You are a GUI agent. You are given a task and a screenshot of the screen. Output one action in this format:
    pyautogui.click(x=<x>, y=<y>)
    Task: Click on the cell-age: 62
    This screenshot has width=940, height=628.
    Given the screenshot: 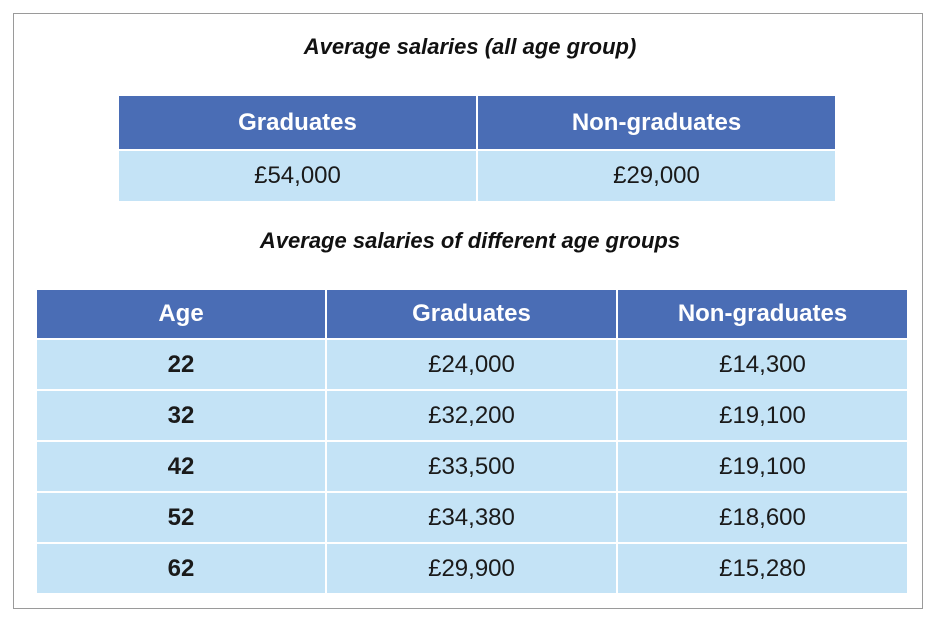 What is the action you would take?
    pyautogui.click(x=181, y=568)
    